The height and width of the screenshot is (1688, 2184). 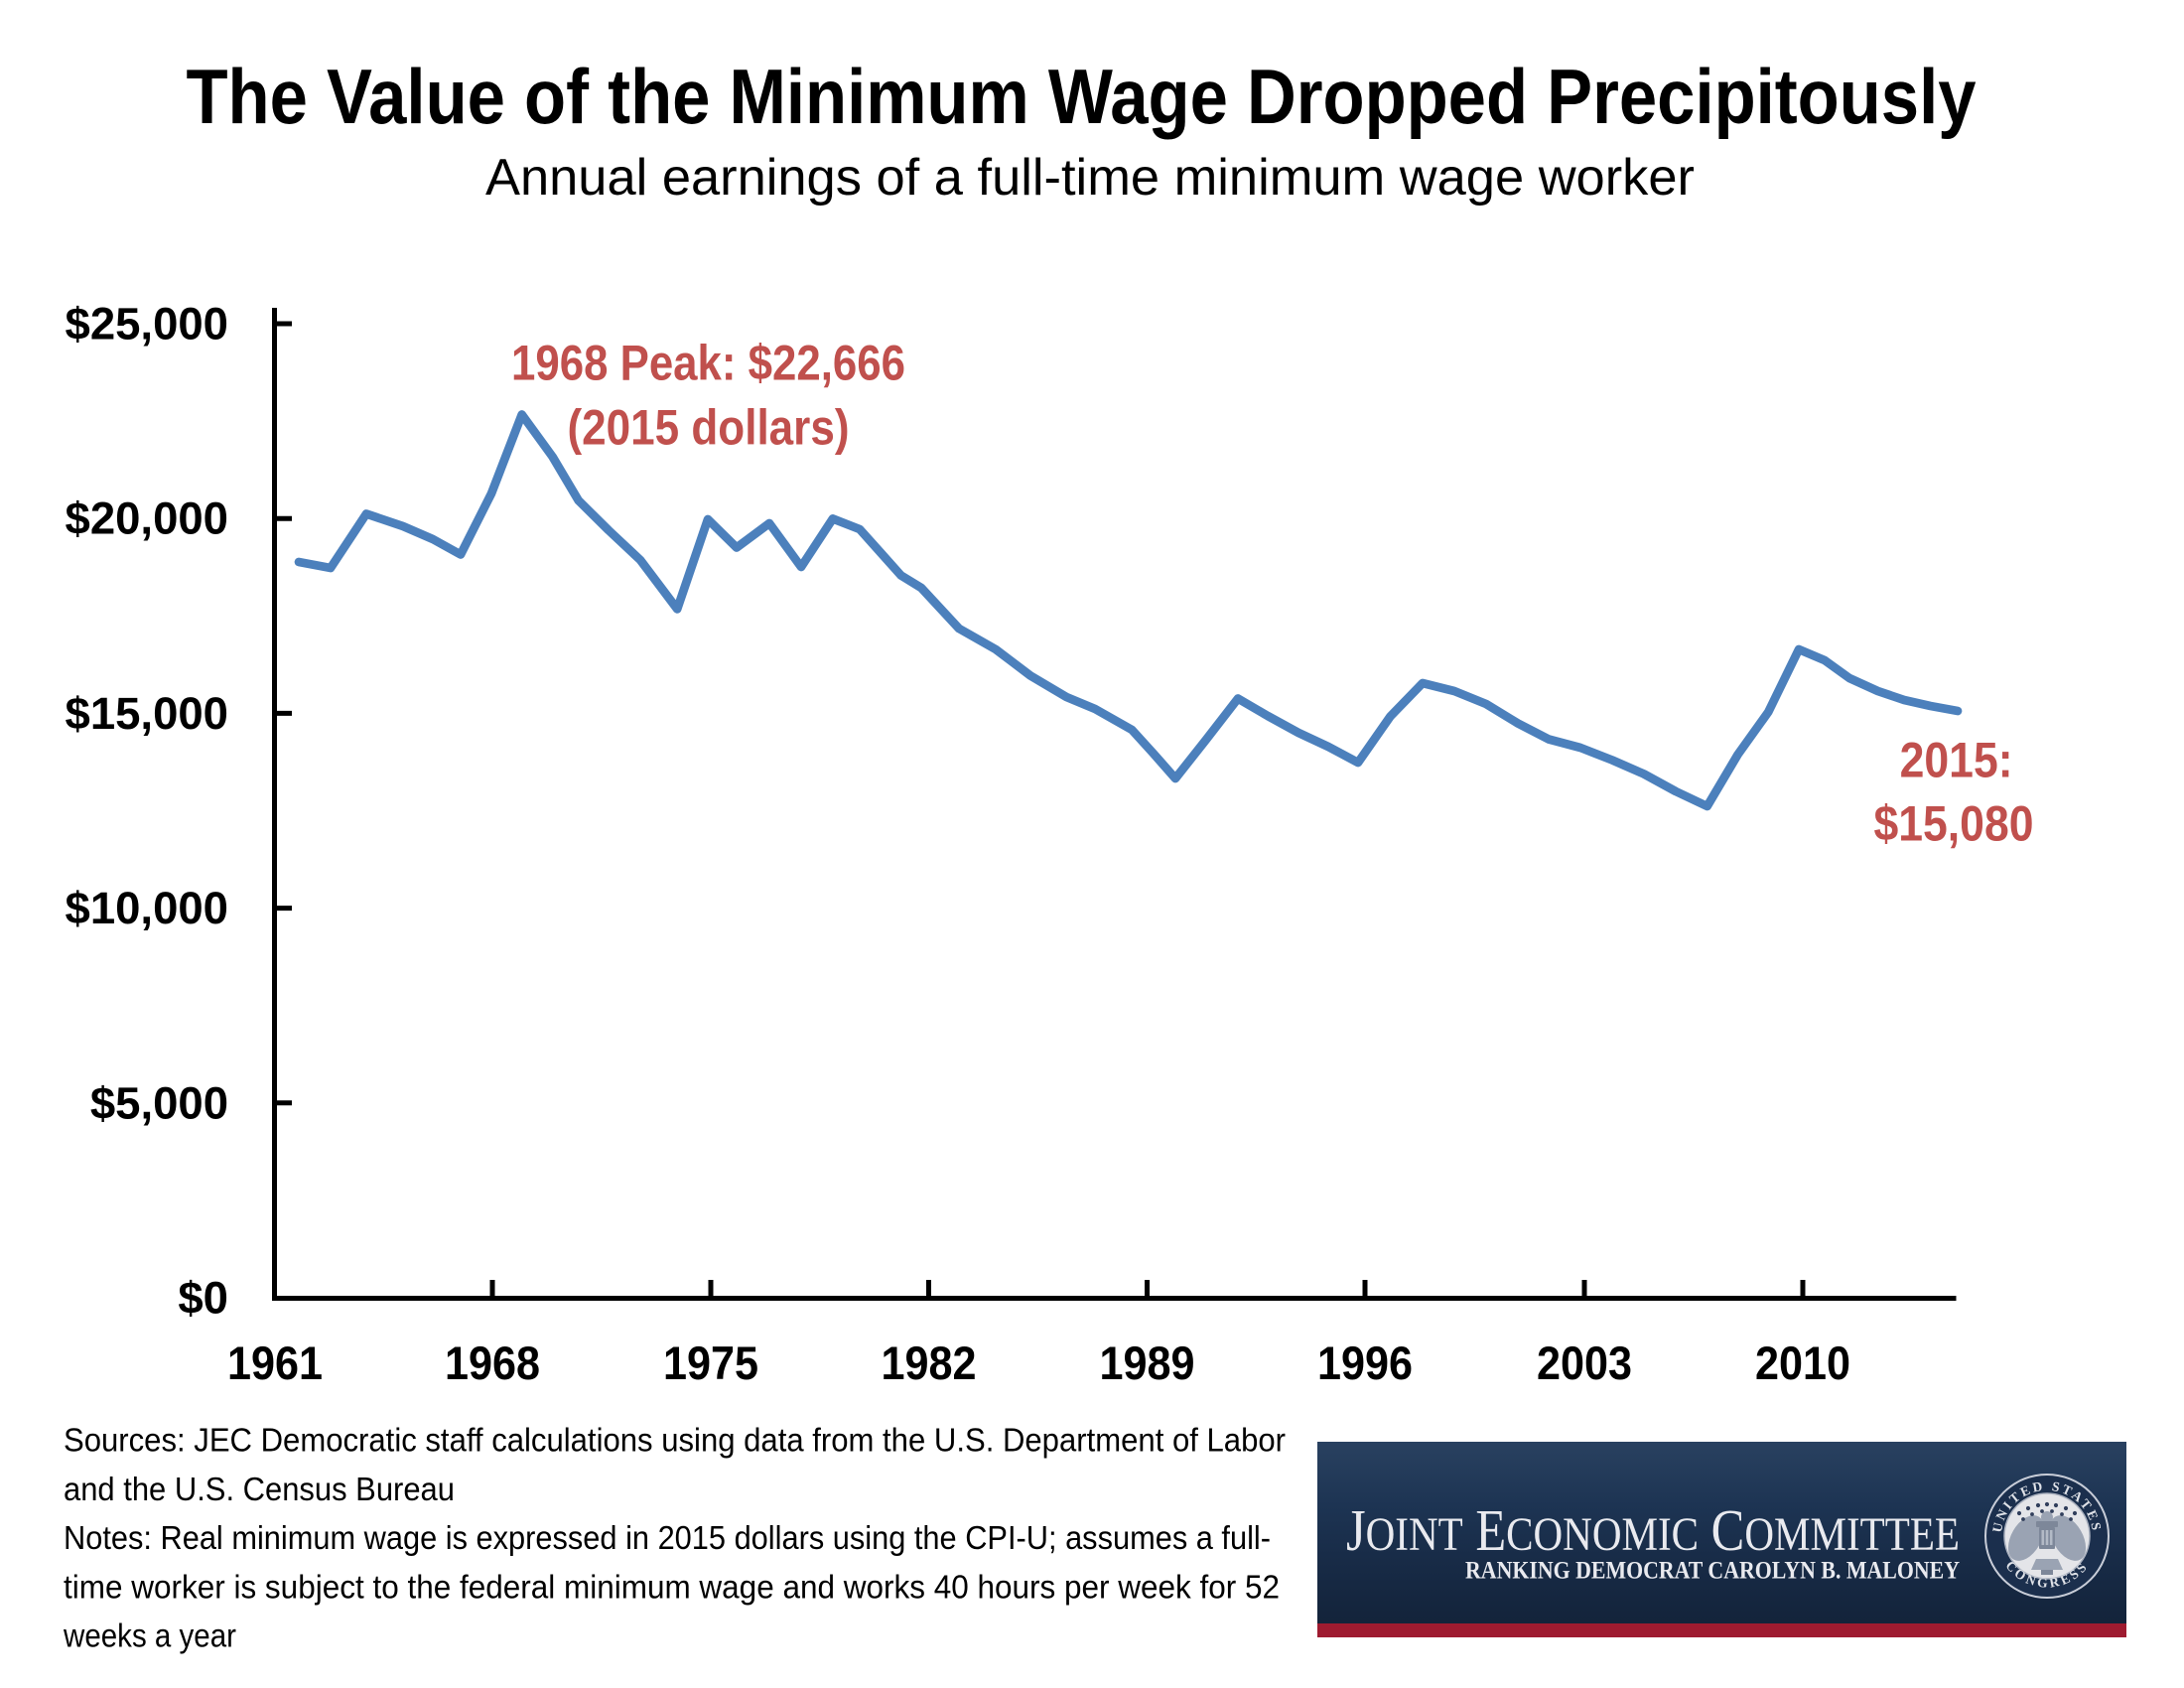 I want to click on svg-text: $5,000, so click(x=159, y=1102).